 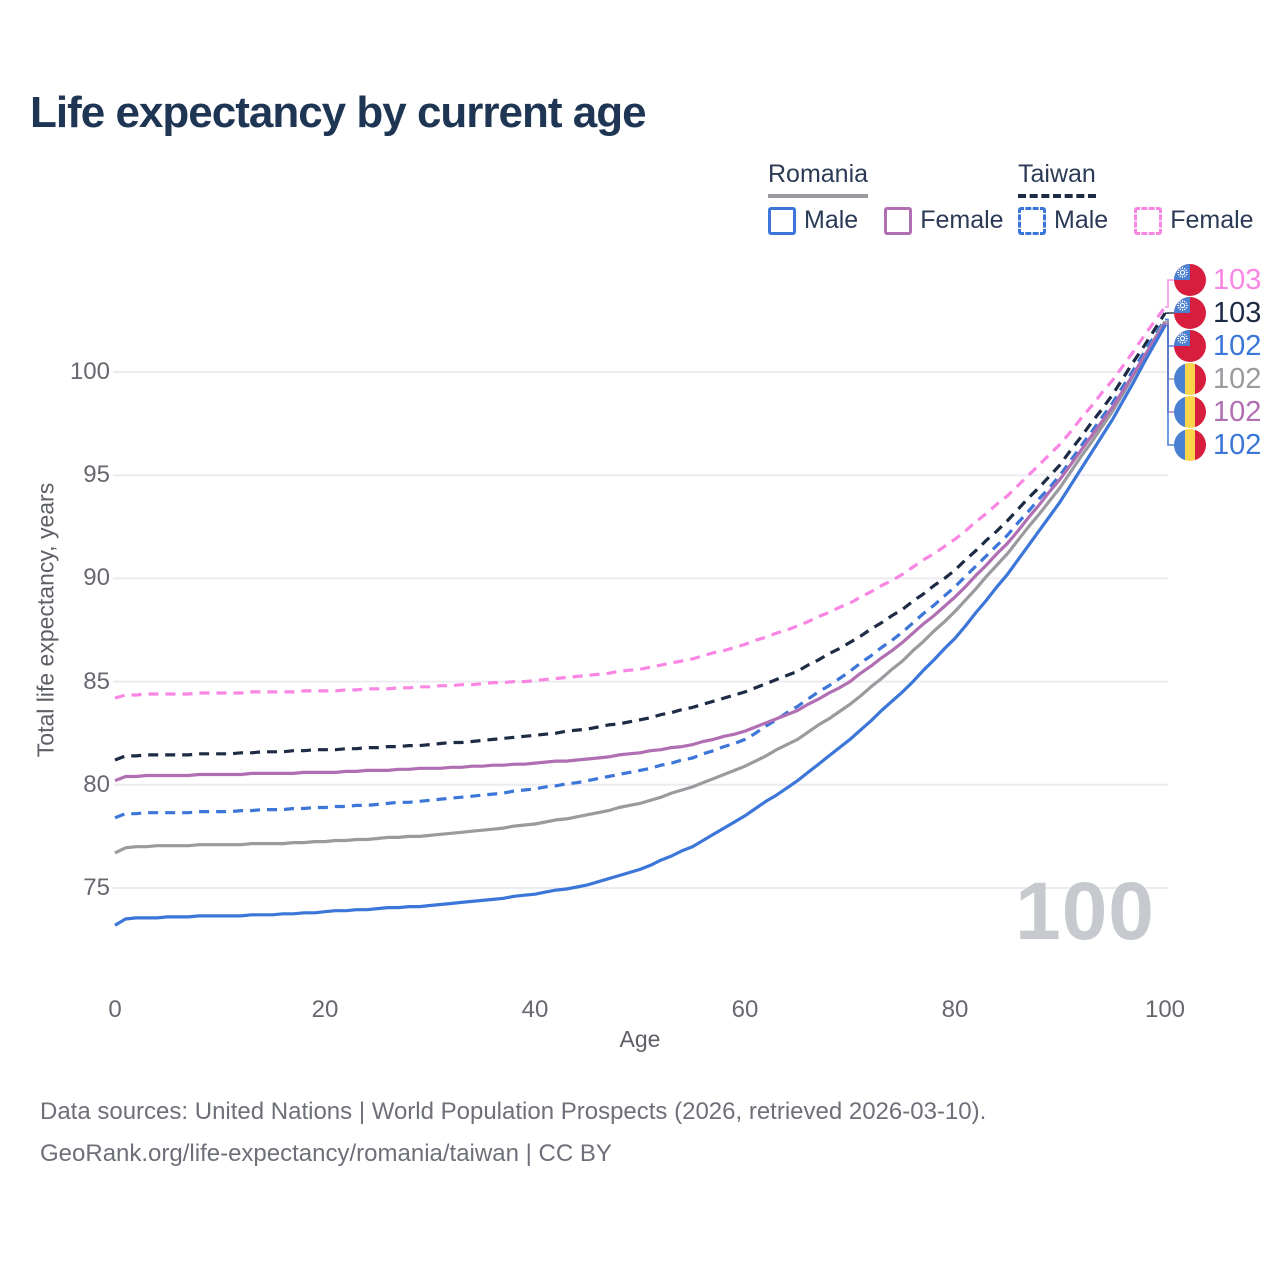 I want to click on end-label-connector-ro_both, so click(x=1169, y=350).